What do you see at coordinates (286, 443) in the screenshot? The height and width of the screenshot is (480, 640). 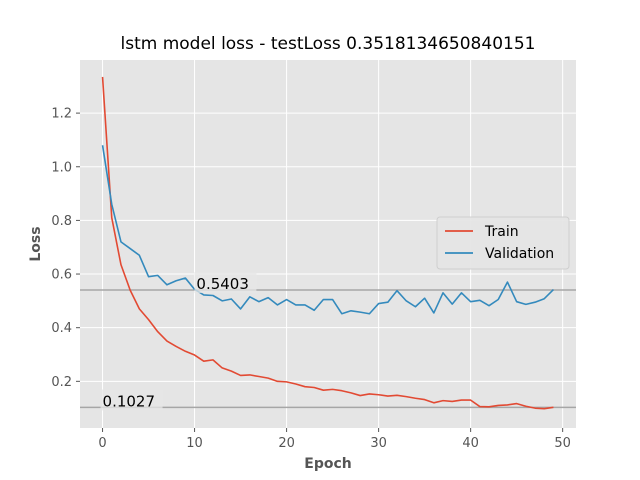 I see `x-tick-label: 20` at bounding box center [286, 443].